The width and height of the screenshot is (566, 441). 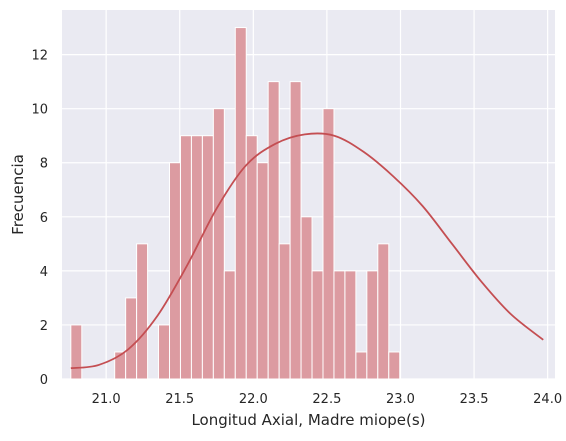 What do you see at coordinates (106, 399) in the screenshot?
I see `x-tick-label: 21.0` at bounding box center [106, 399].